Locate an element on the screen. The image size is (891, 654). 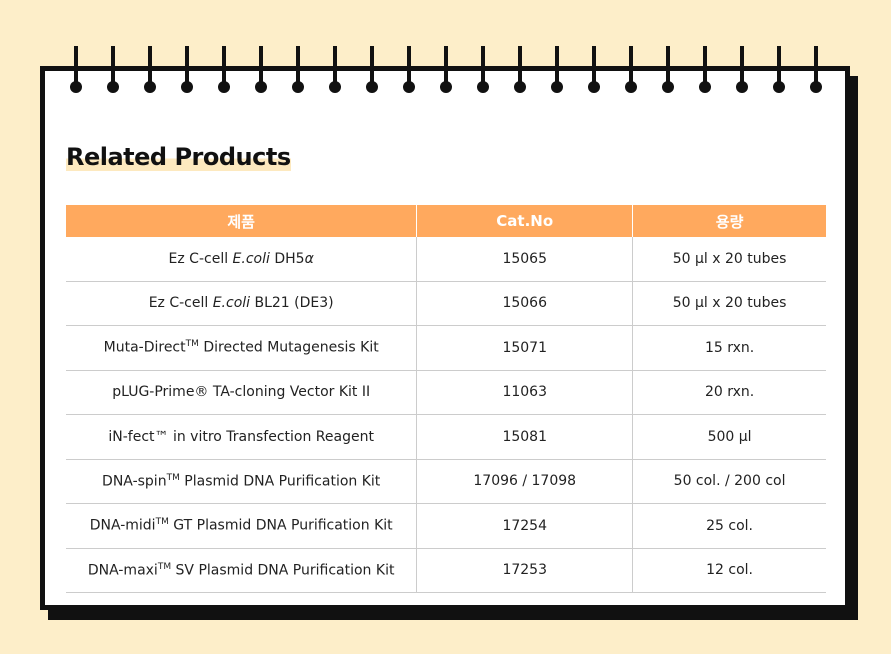
binder-rings is located at coordinates (446, 69).